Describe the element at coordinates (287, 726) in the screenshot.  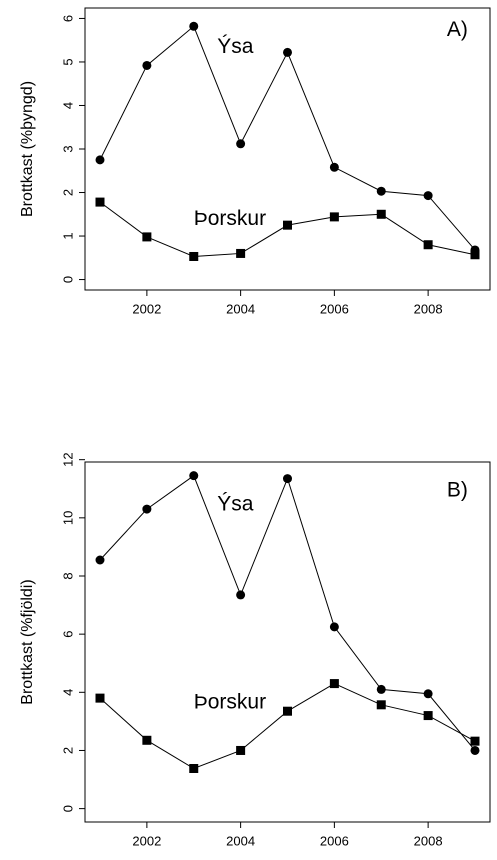
I see `series-line` at that location.